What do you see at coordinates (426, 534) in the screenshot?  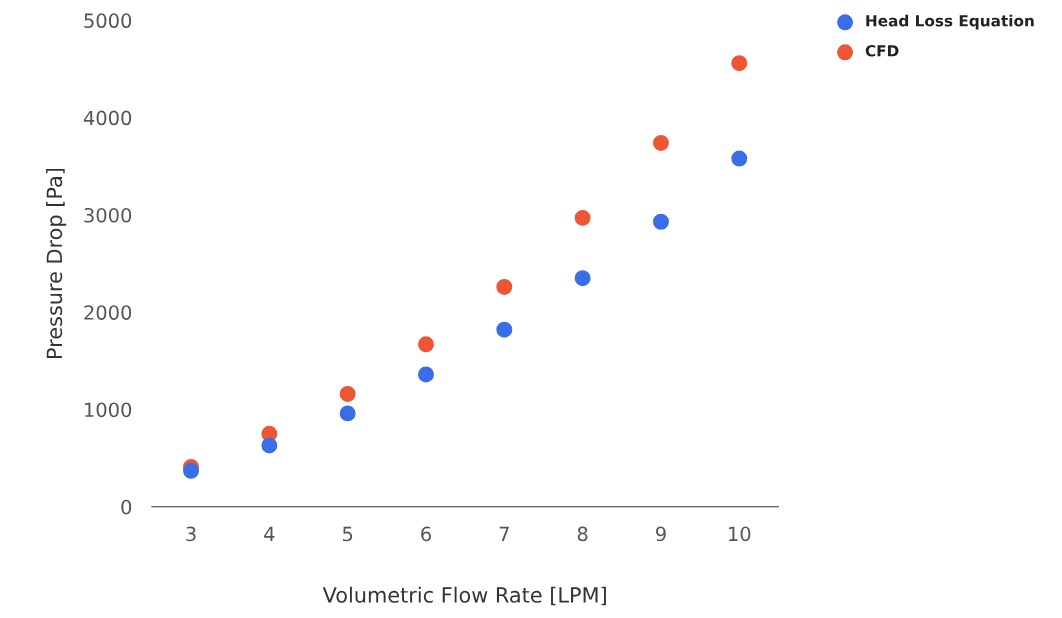 I see `x-tick-label: 6` at bounding box center [426, 534].